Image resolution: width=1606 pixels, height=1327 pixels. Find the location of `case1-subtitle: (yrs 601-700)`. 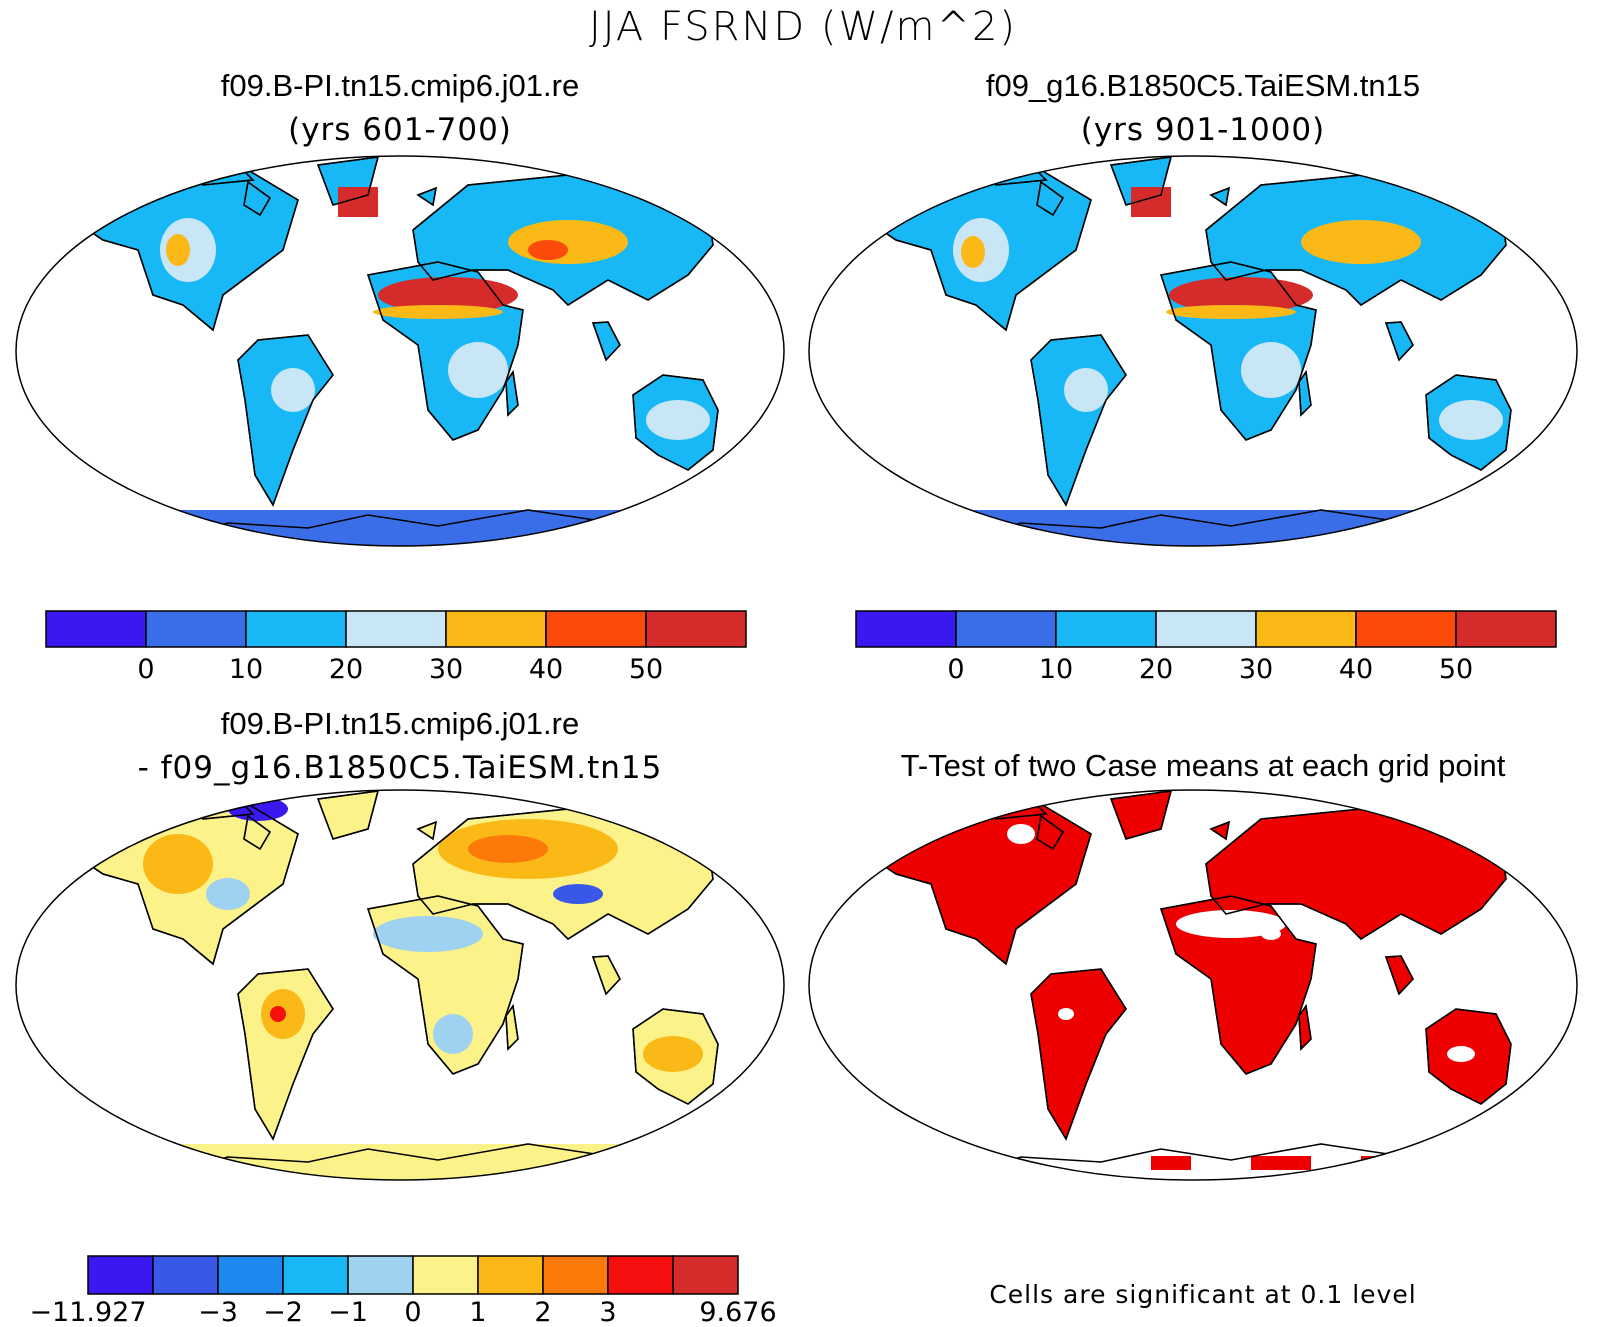

case1-subtitle: (yrs 601-700) is located at coordinates (400, 130).